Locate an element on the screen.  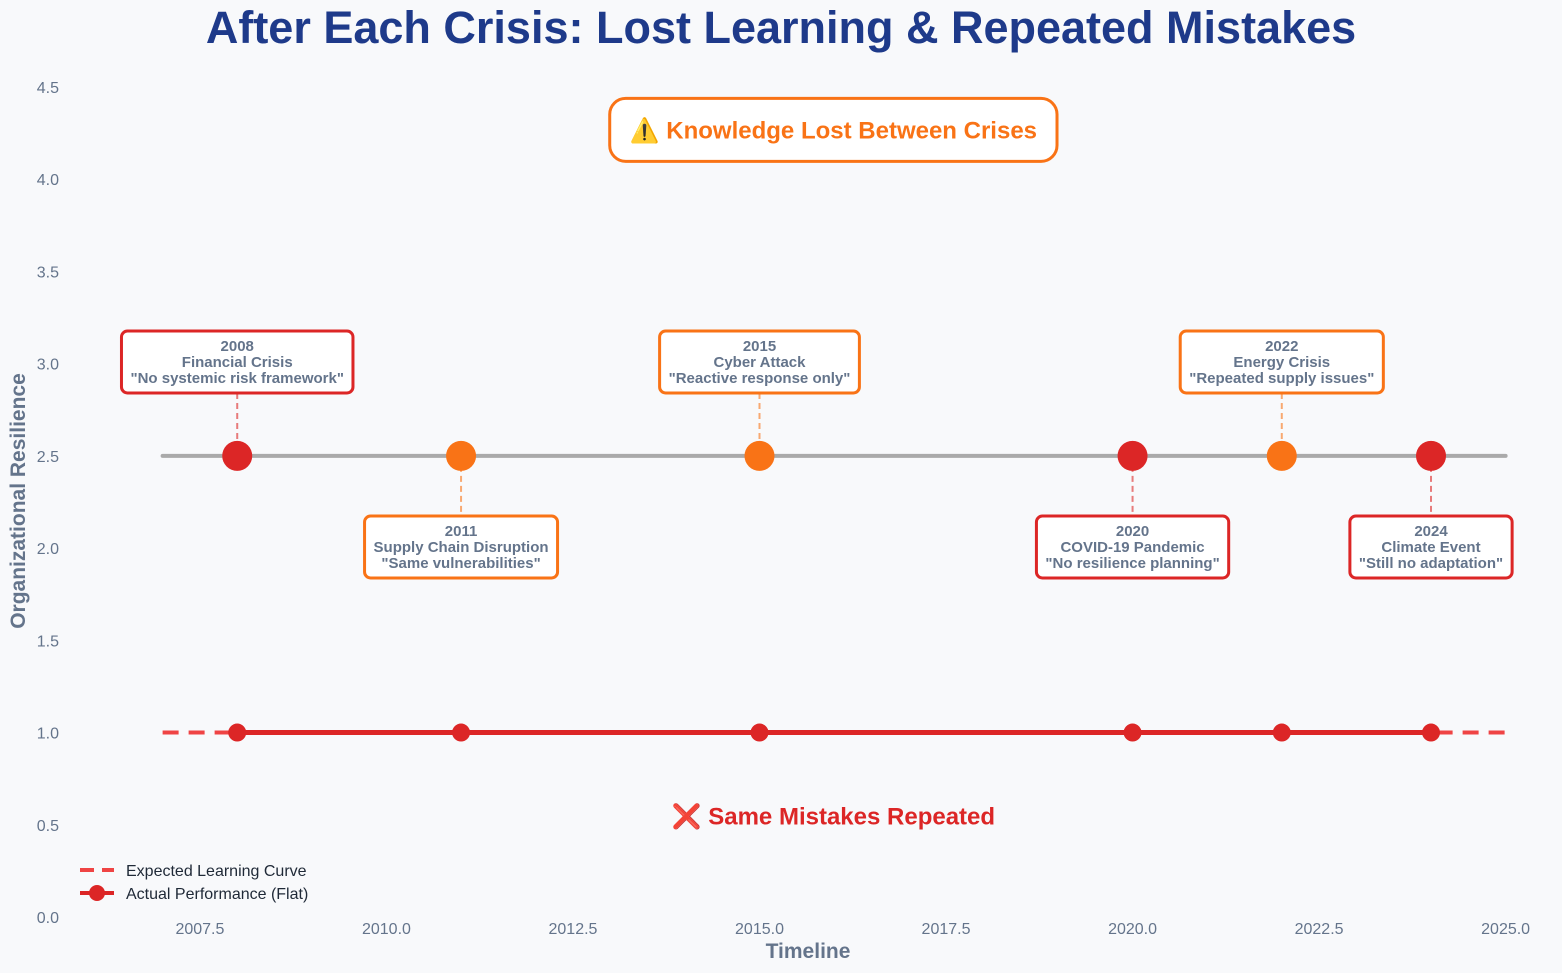
mistakes-repeated-annotation: ❌ Same Mistakes Repeated is located at coordinates (833, 817).